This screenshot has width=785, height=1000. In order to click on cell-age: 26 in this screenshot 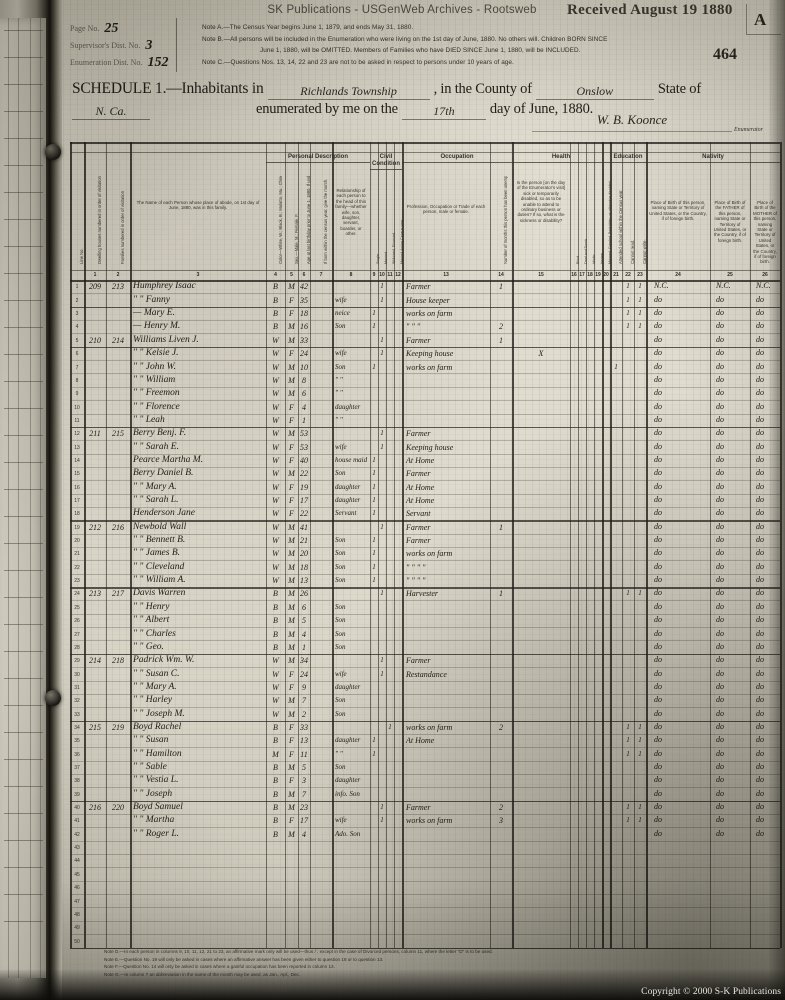, I will do `click(304, 594)`.